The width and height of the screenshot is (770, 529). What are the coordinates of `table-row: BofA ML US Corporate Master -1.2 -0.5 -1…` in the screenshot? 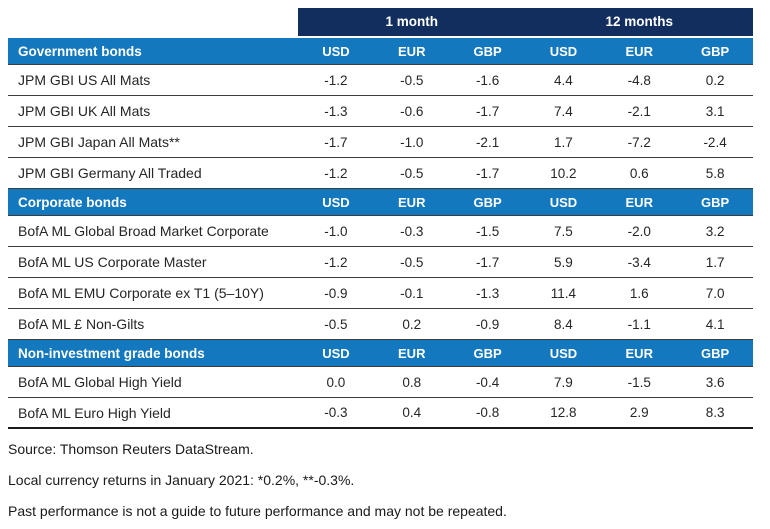 It's located at (380, 262).